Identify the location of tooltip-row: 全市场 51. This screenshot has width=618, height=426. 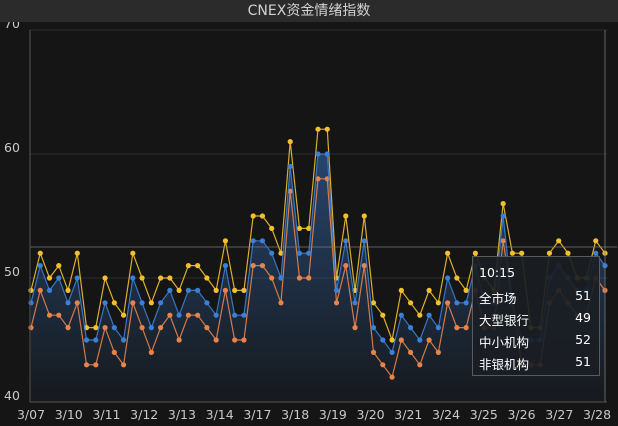
(535, 298).